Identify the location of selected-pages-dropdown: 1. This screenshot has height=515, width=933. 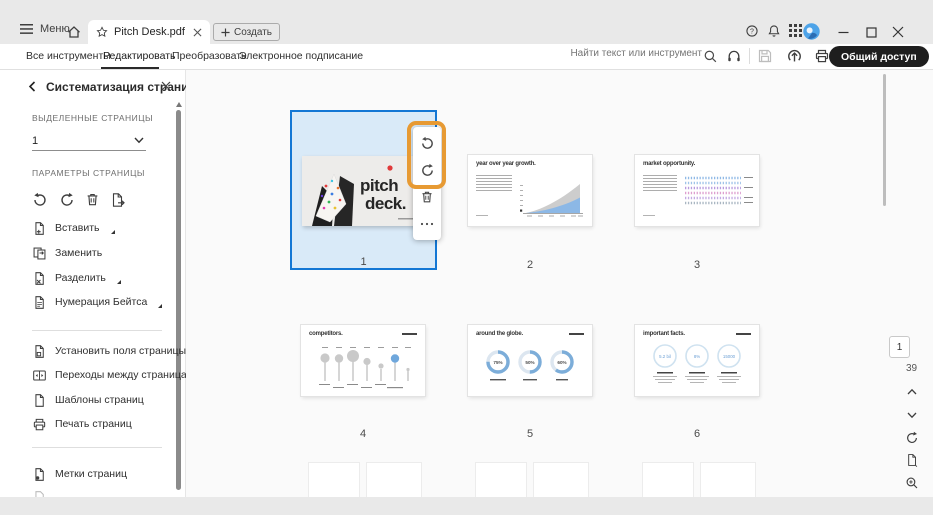
(89, 141).